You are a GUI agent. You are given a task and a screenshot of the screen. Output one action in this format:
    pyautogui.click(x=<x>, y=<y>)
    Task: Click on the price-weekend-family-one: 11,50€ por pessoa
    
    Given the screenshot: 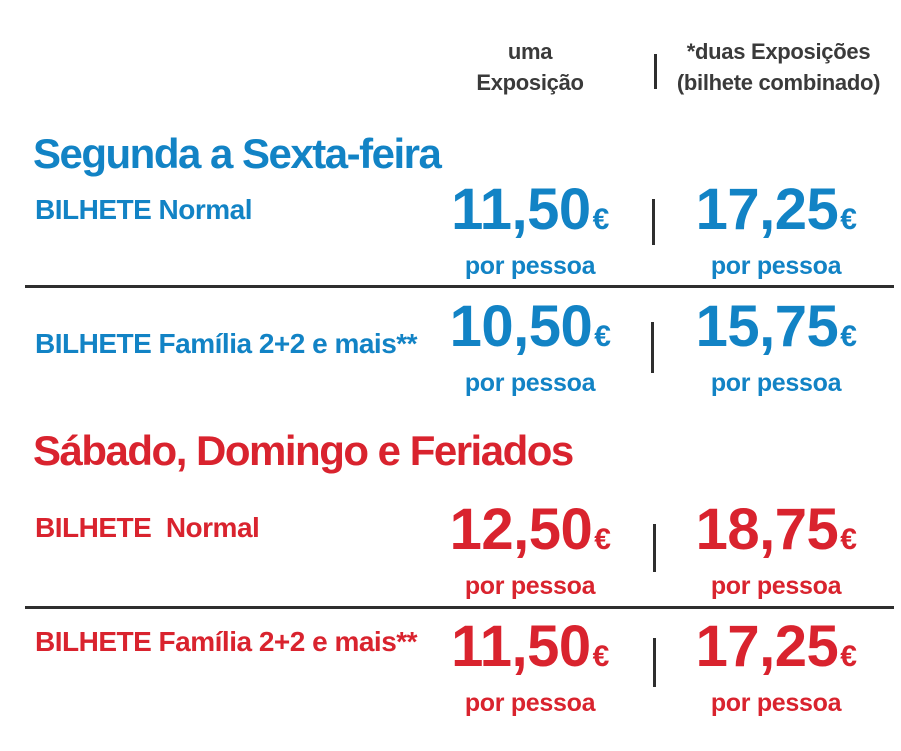 What is the action you would take?
    pyautogui.click(x=530, y=667)
    